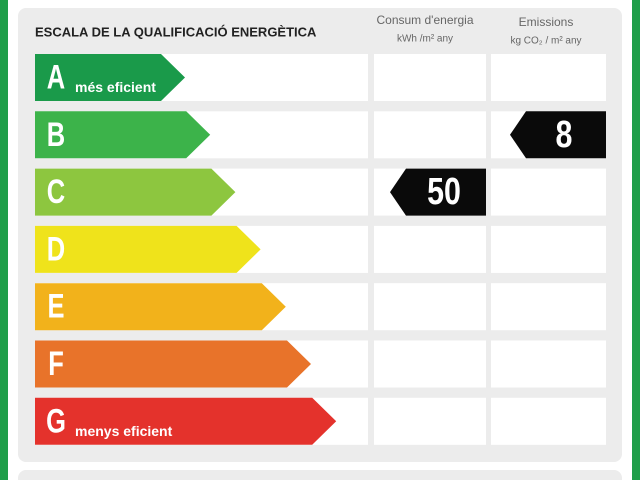  Describe the element at coordinates (546, 22) in the screenshot. I see `column-title: Emissions` at that location.